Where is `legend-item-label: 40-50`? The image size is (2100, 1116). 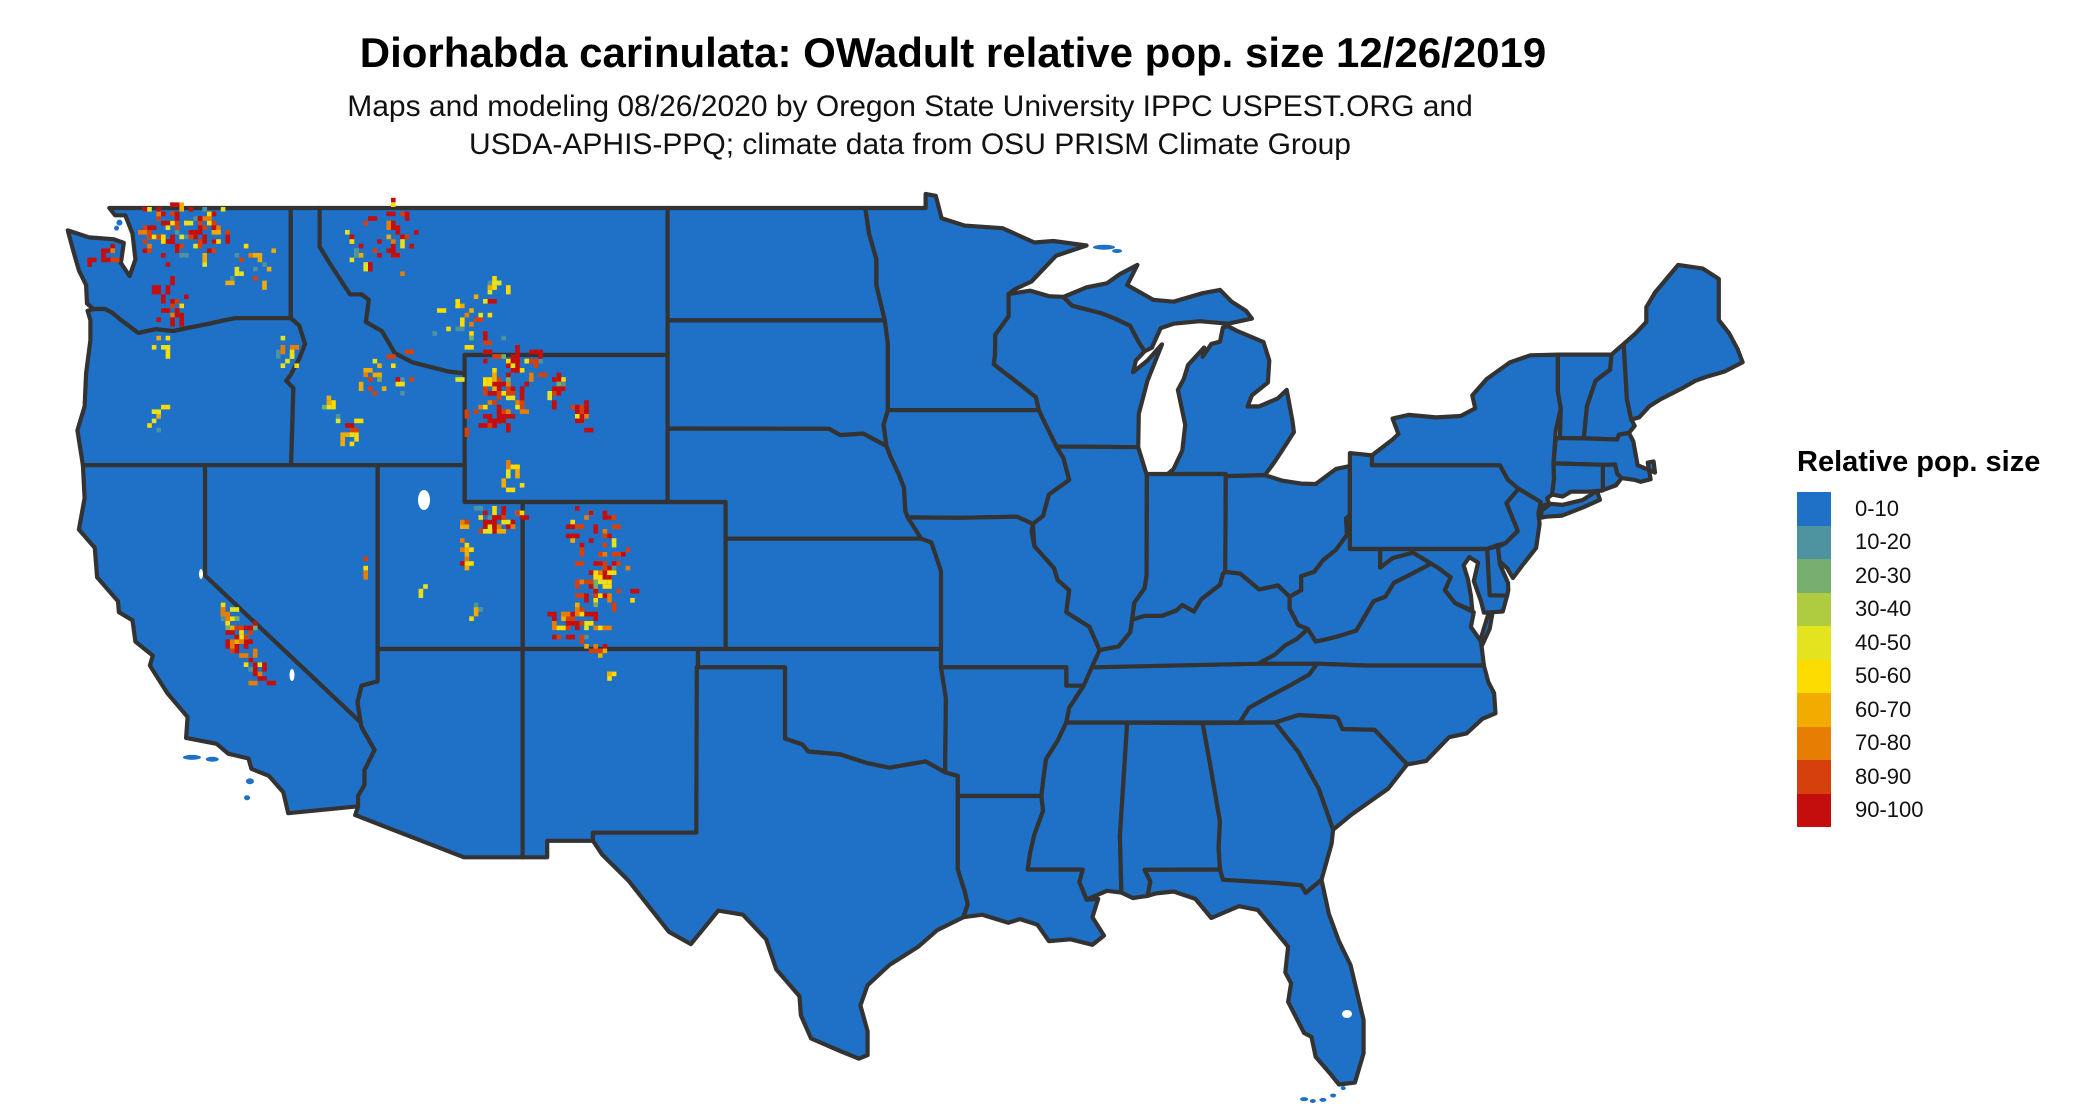
legend-item-label: 40-50 is located at coordinates (1883, 642).